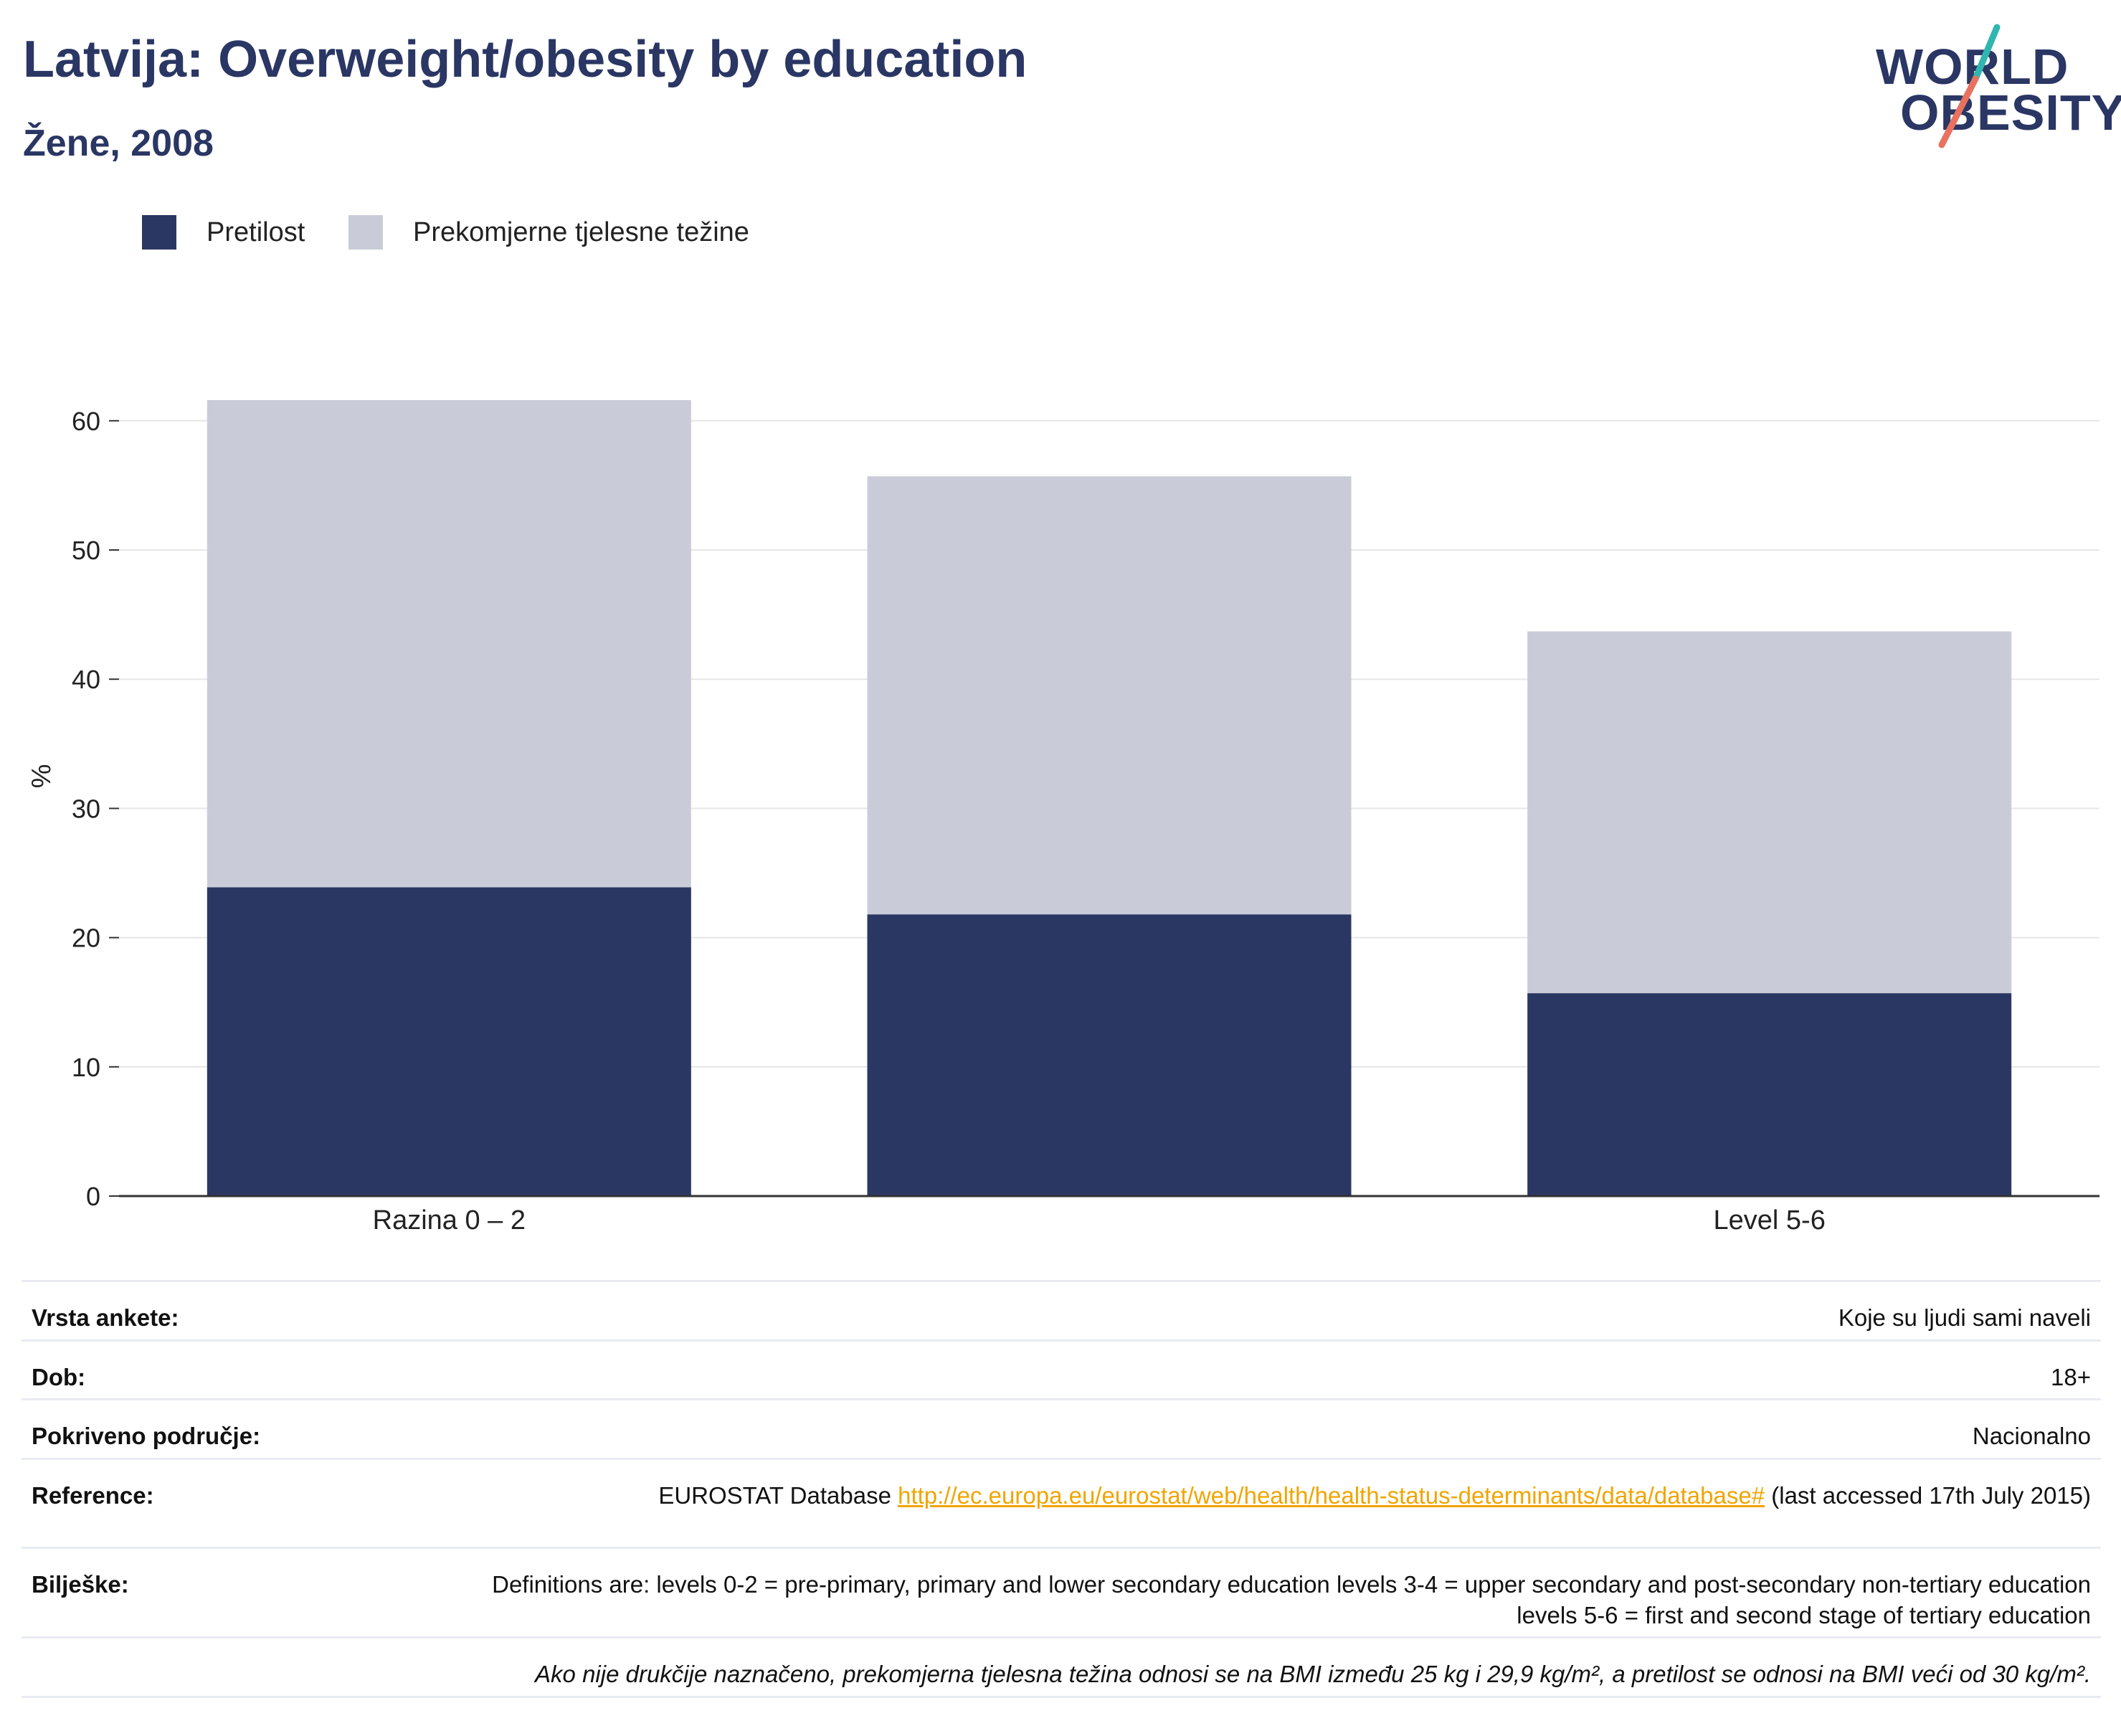  I want to click on info-row-coverage: Pokriveno područje: Nacionalno, so click(1061, 1428).